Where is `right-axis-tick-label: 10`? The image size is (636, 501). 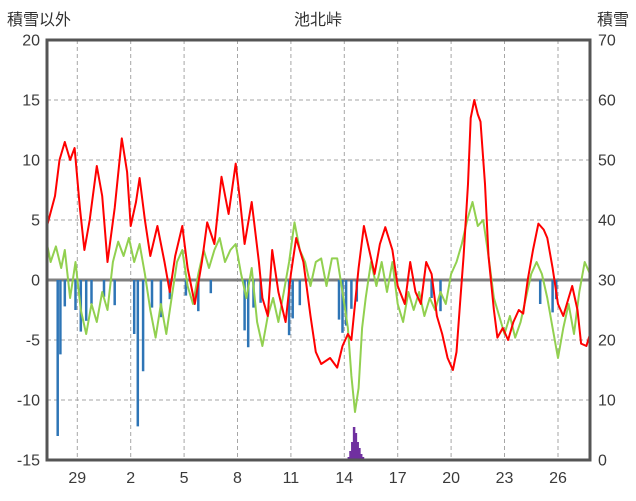 right-axis-tick-label: 10 is located at coordinates (607, 401).